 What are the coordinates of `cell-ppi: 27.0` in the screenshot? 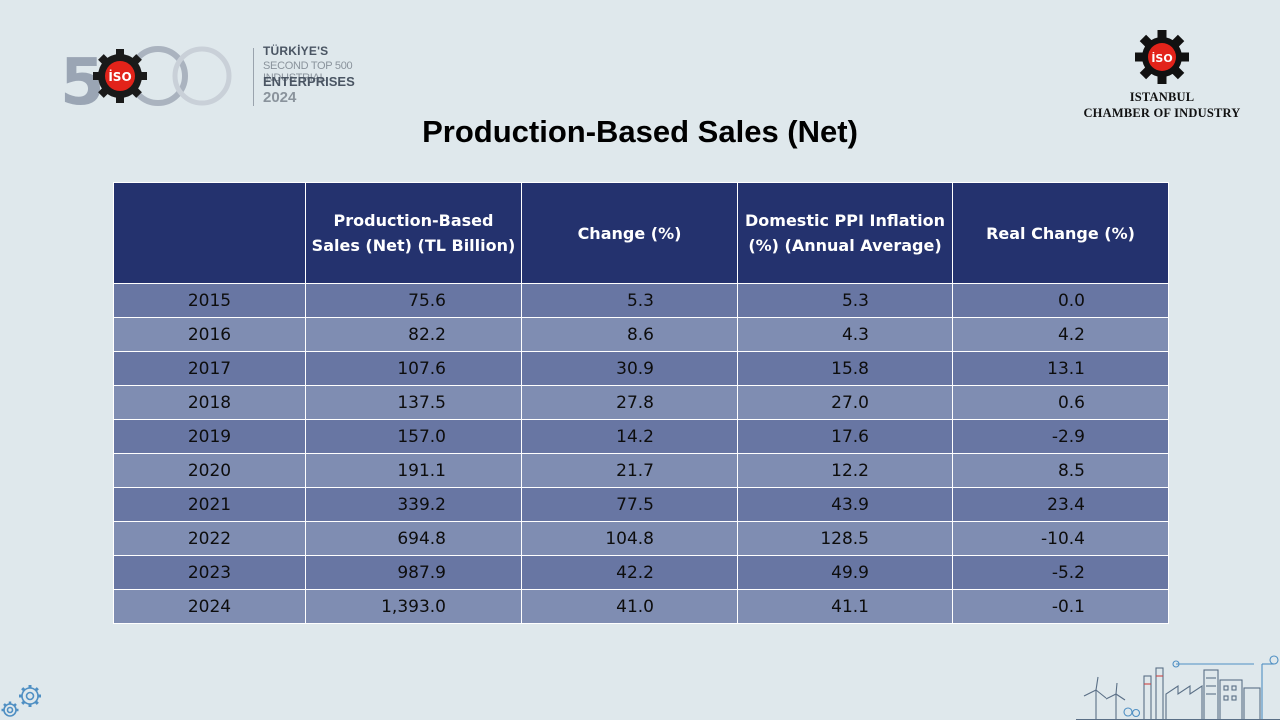 It's located at (845, 402).